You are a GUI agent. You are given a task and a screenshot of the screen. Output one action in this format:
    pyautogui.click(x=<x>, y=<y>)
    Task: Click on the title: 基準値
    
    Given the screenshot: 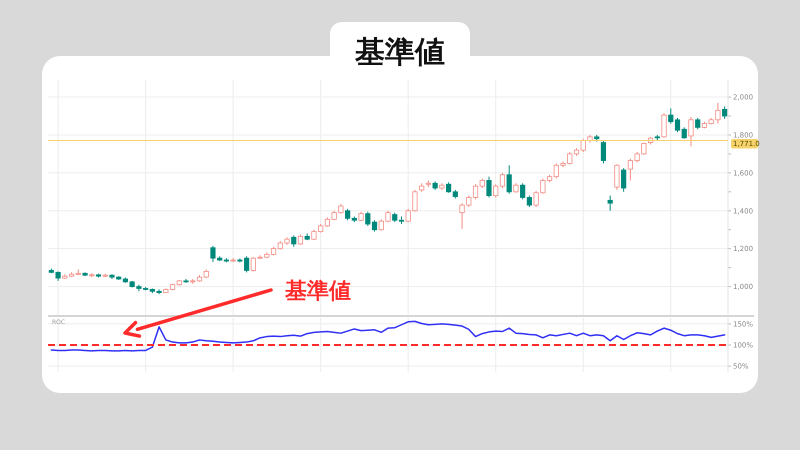 What is the action you would take?
    pyautogui.click(x=400, y=52)
    